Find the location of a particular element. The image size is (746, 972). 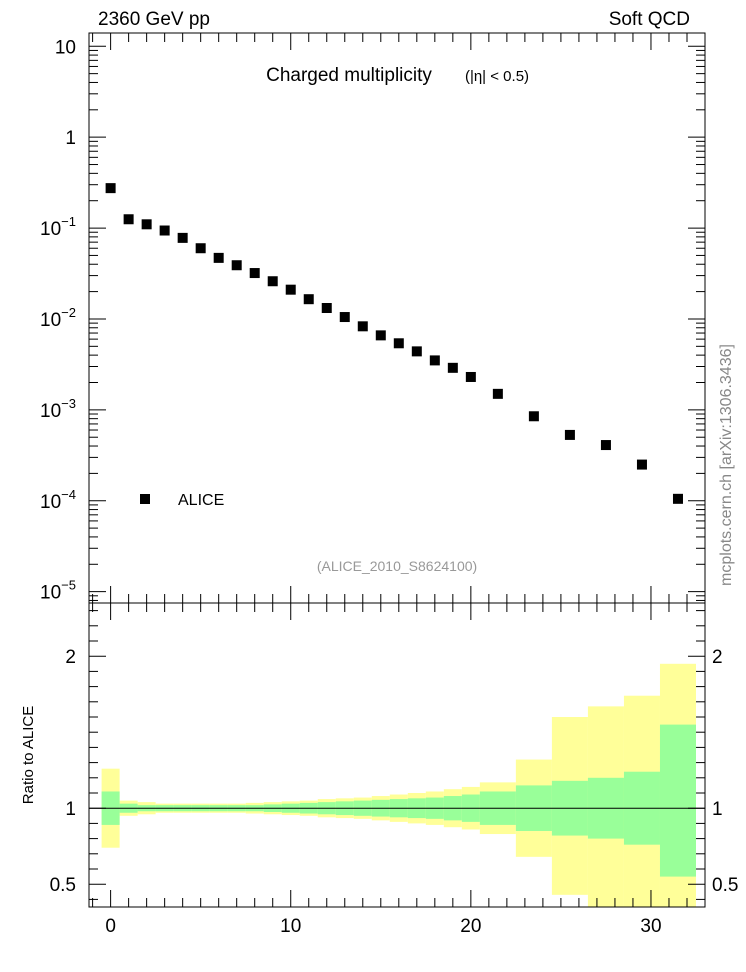

main-y-tick-label: 10⁻¹ is located at coordinates (58, 227).